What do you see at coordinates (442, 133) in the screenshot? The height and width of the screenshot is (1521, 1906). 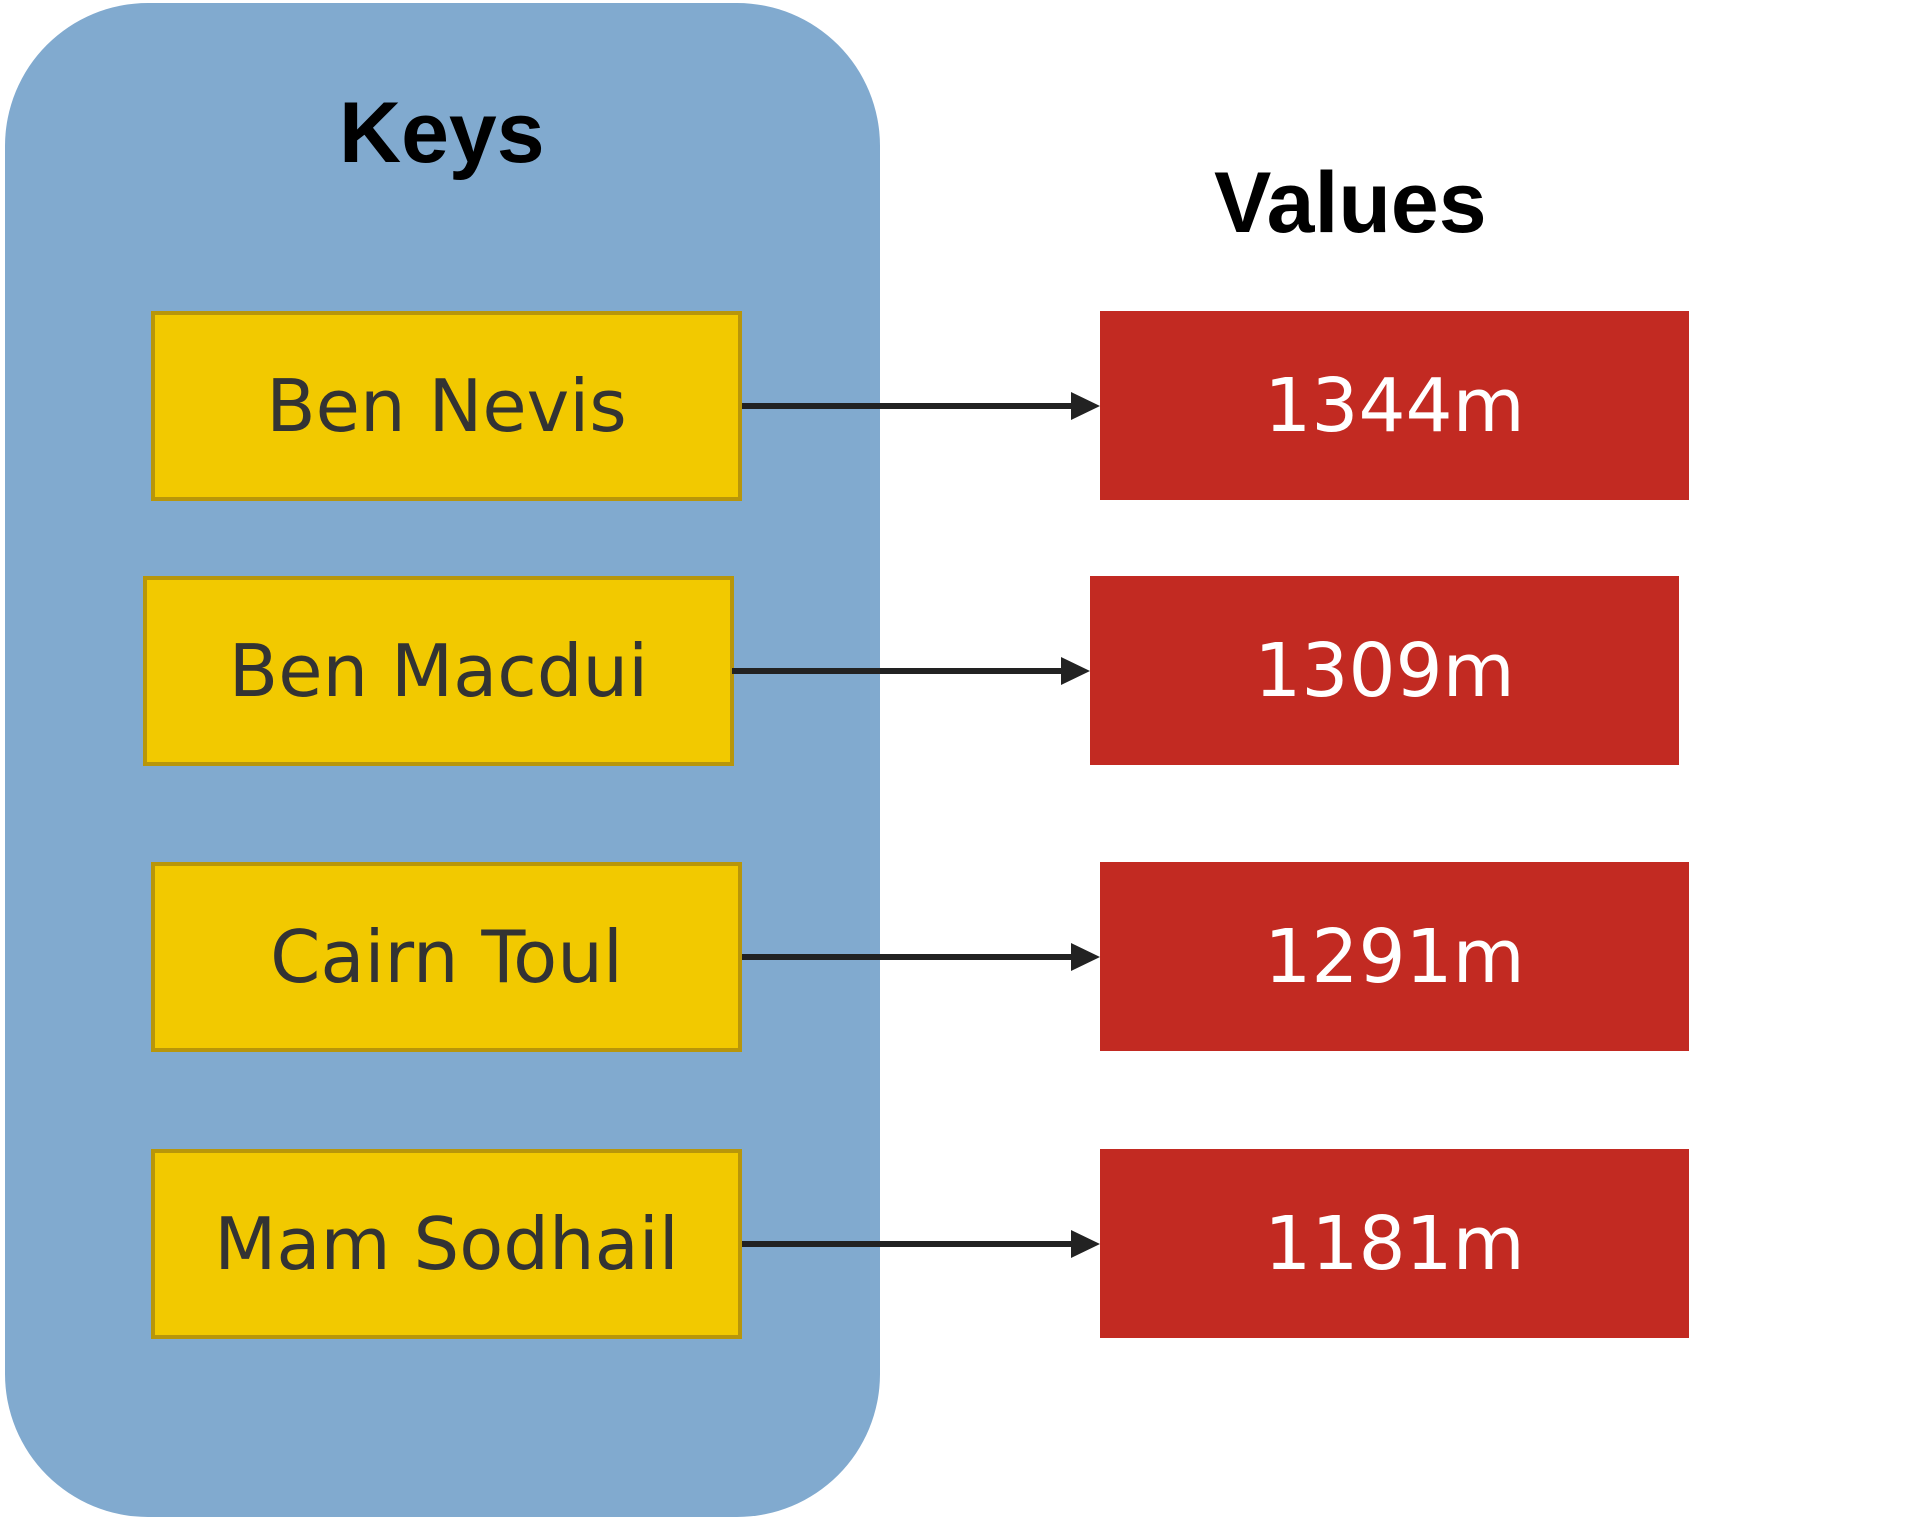 I see `keys-heading: Keys` at bounding box center [442, 133].